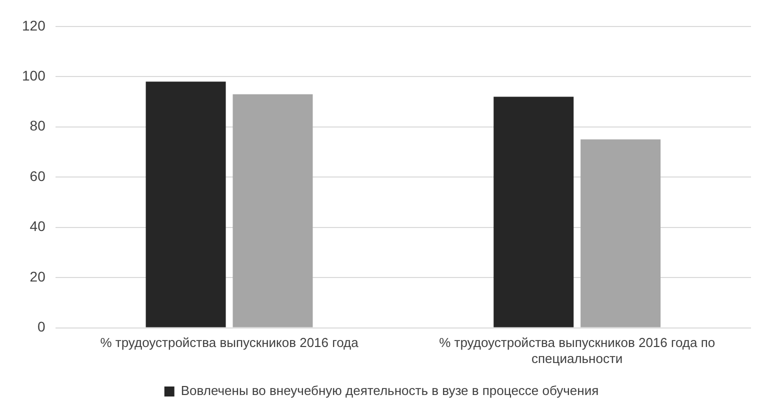 This screenshot has width=769, height=420. I want to click on y-tick-label: 20, so click(38, 276).